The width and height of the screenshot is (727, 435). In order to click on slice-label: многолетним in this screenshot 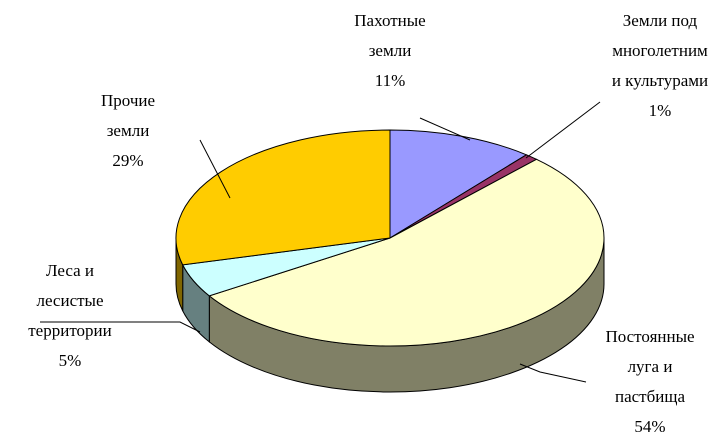, I will do `click(660, 50)`.